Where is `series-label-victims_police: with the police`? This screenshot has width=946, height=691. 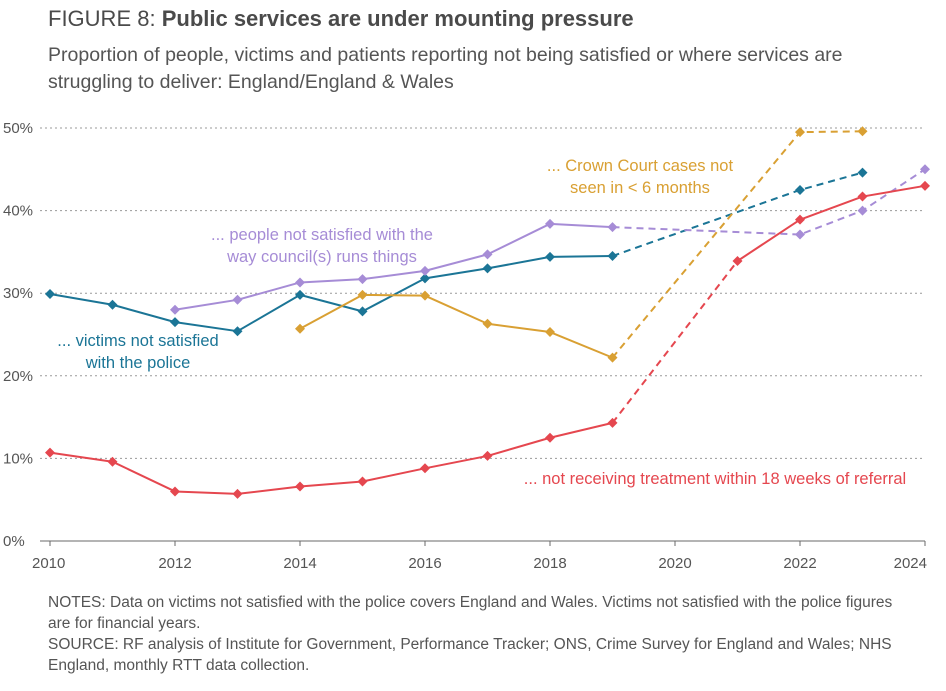 series-label-victims_police: with the police is located at coordinates (138, 363).